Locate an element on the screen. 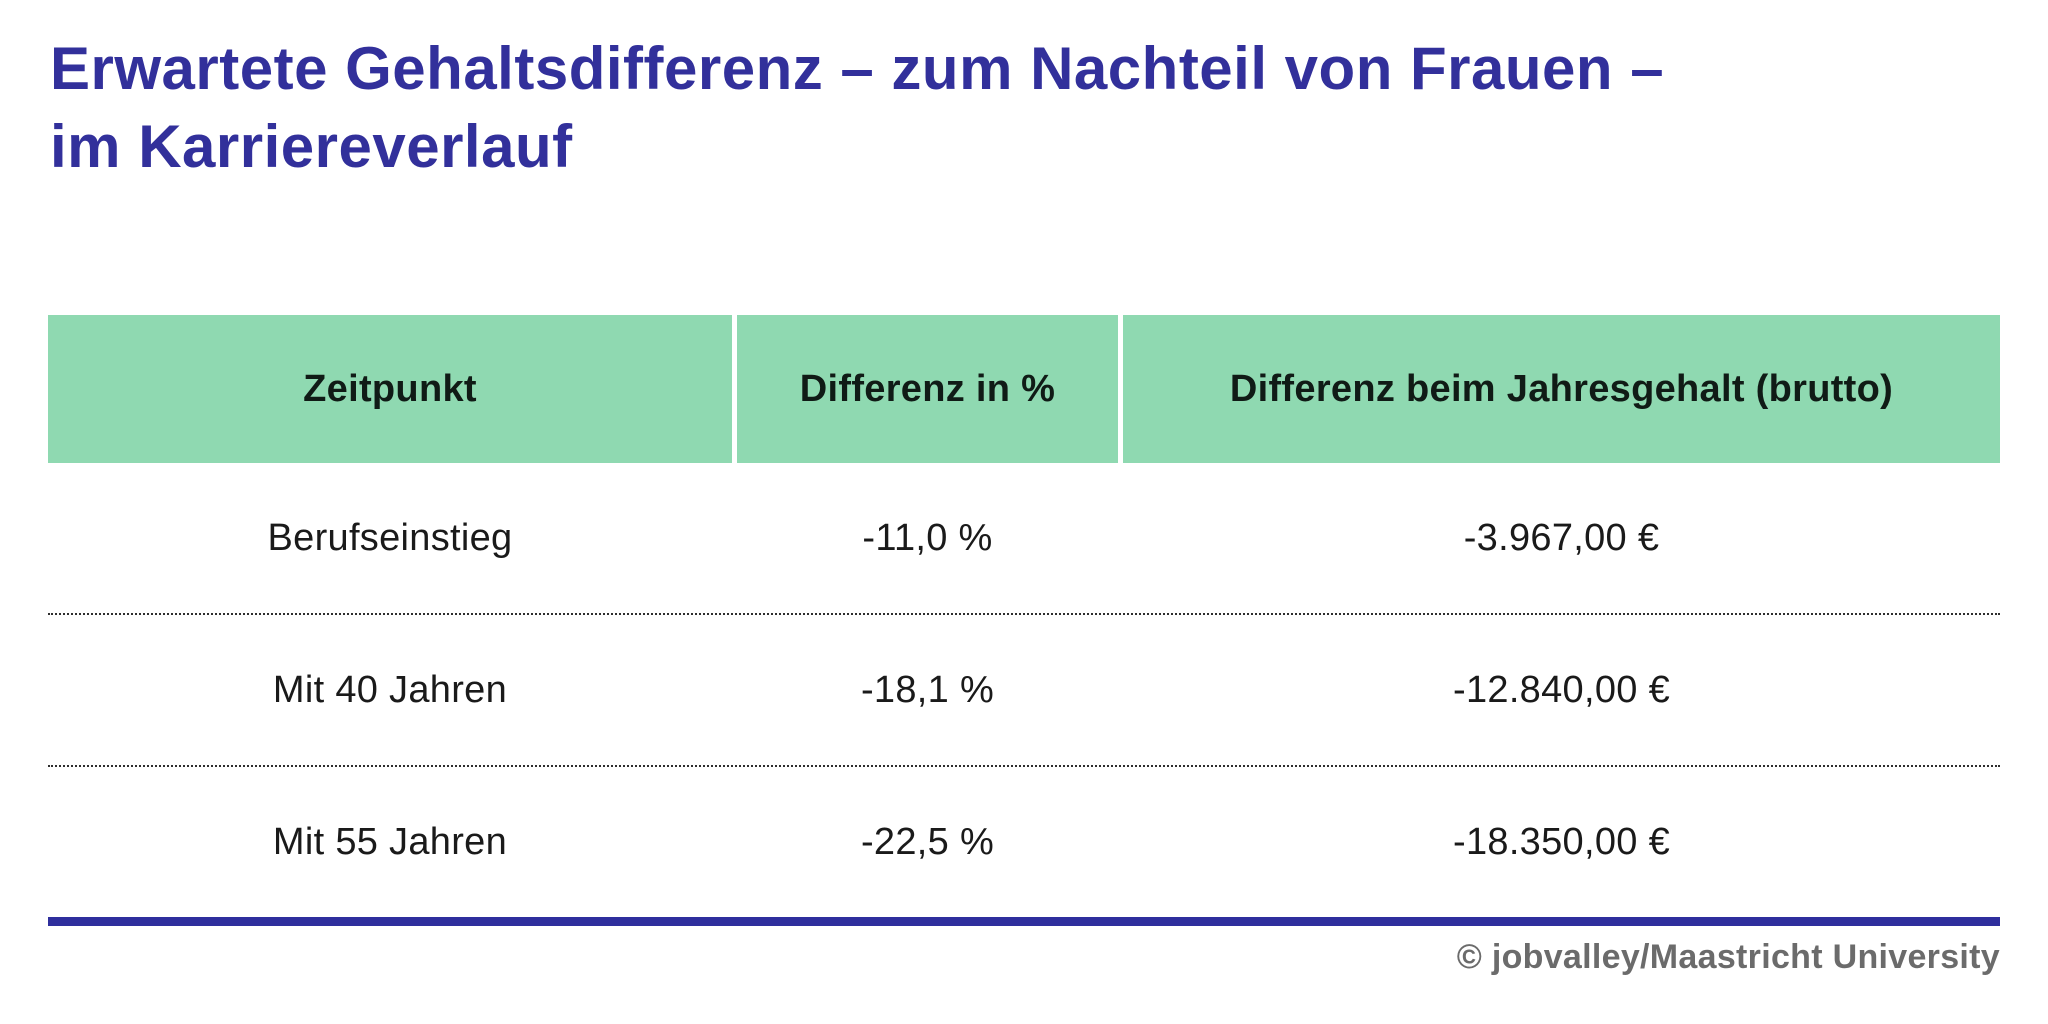 The width and height of the screenshot is (2048, 1024). page-title-line-2: im Karriereverlauf is located at coordinates (311, 146).